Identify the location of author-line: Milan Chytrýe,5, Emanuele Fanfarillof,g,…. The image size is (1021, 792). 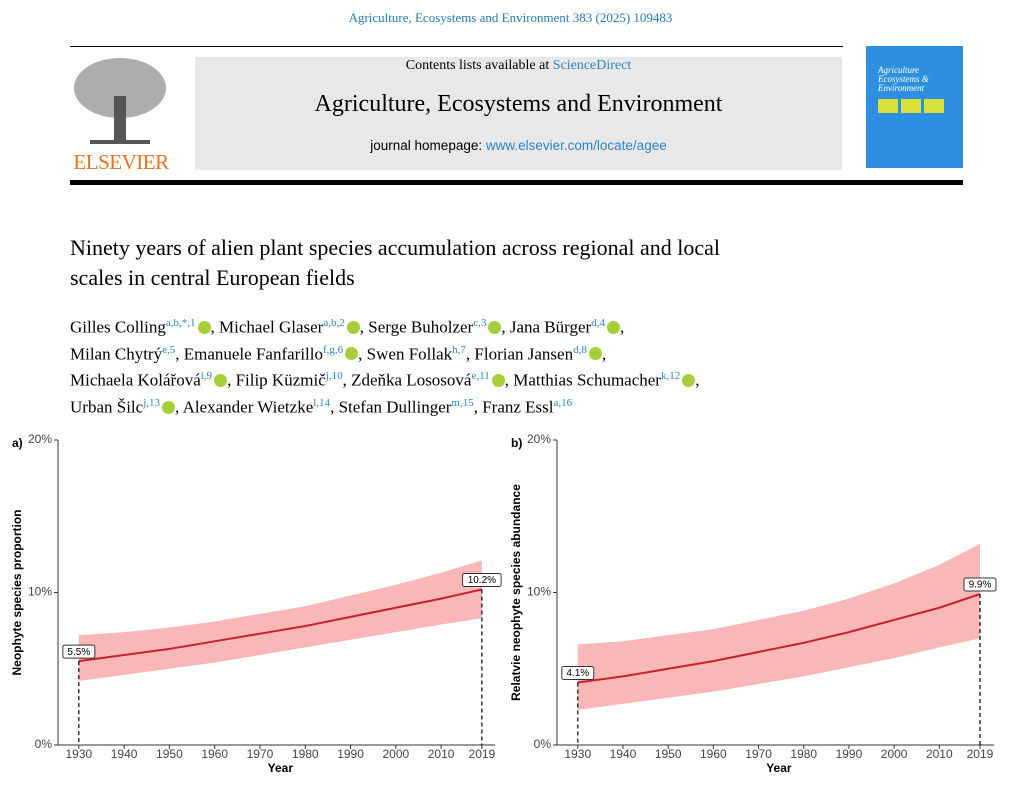
(384, 352).